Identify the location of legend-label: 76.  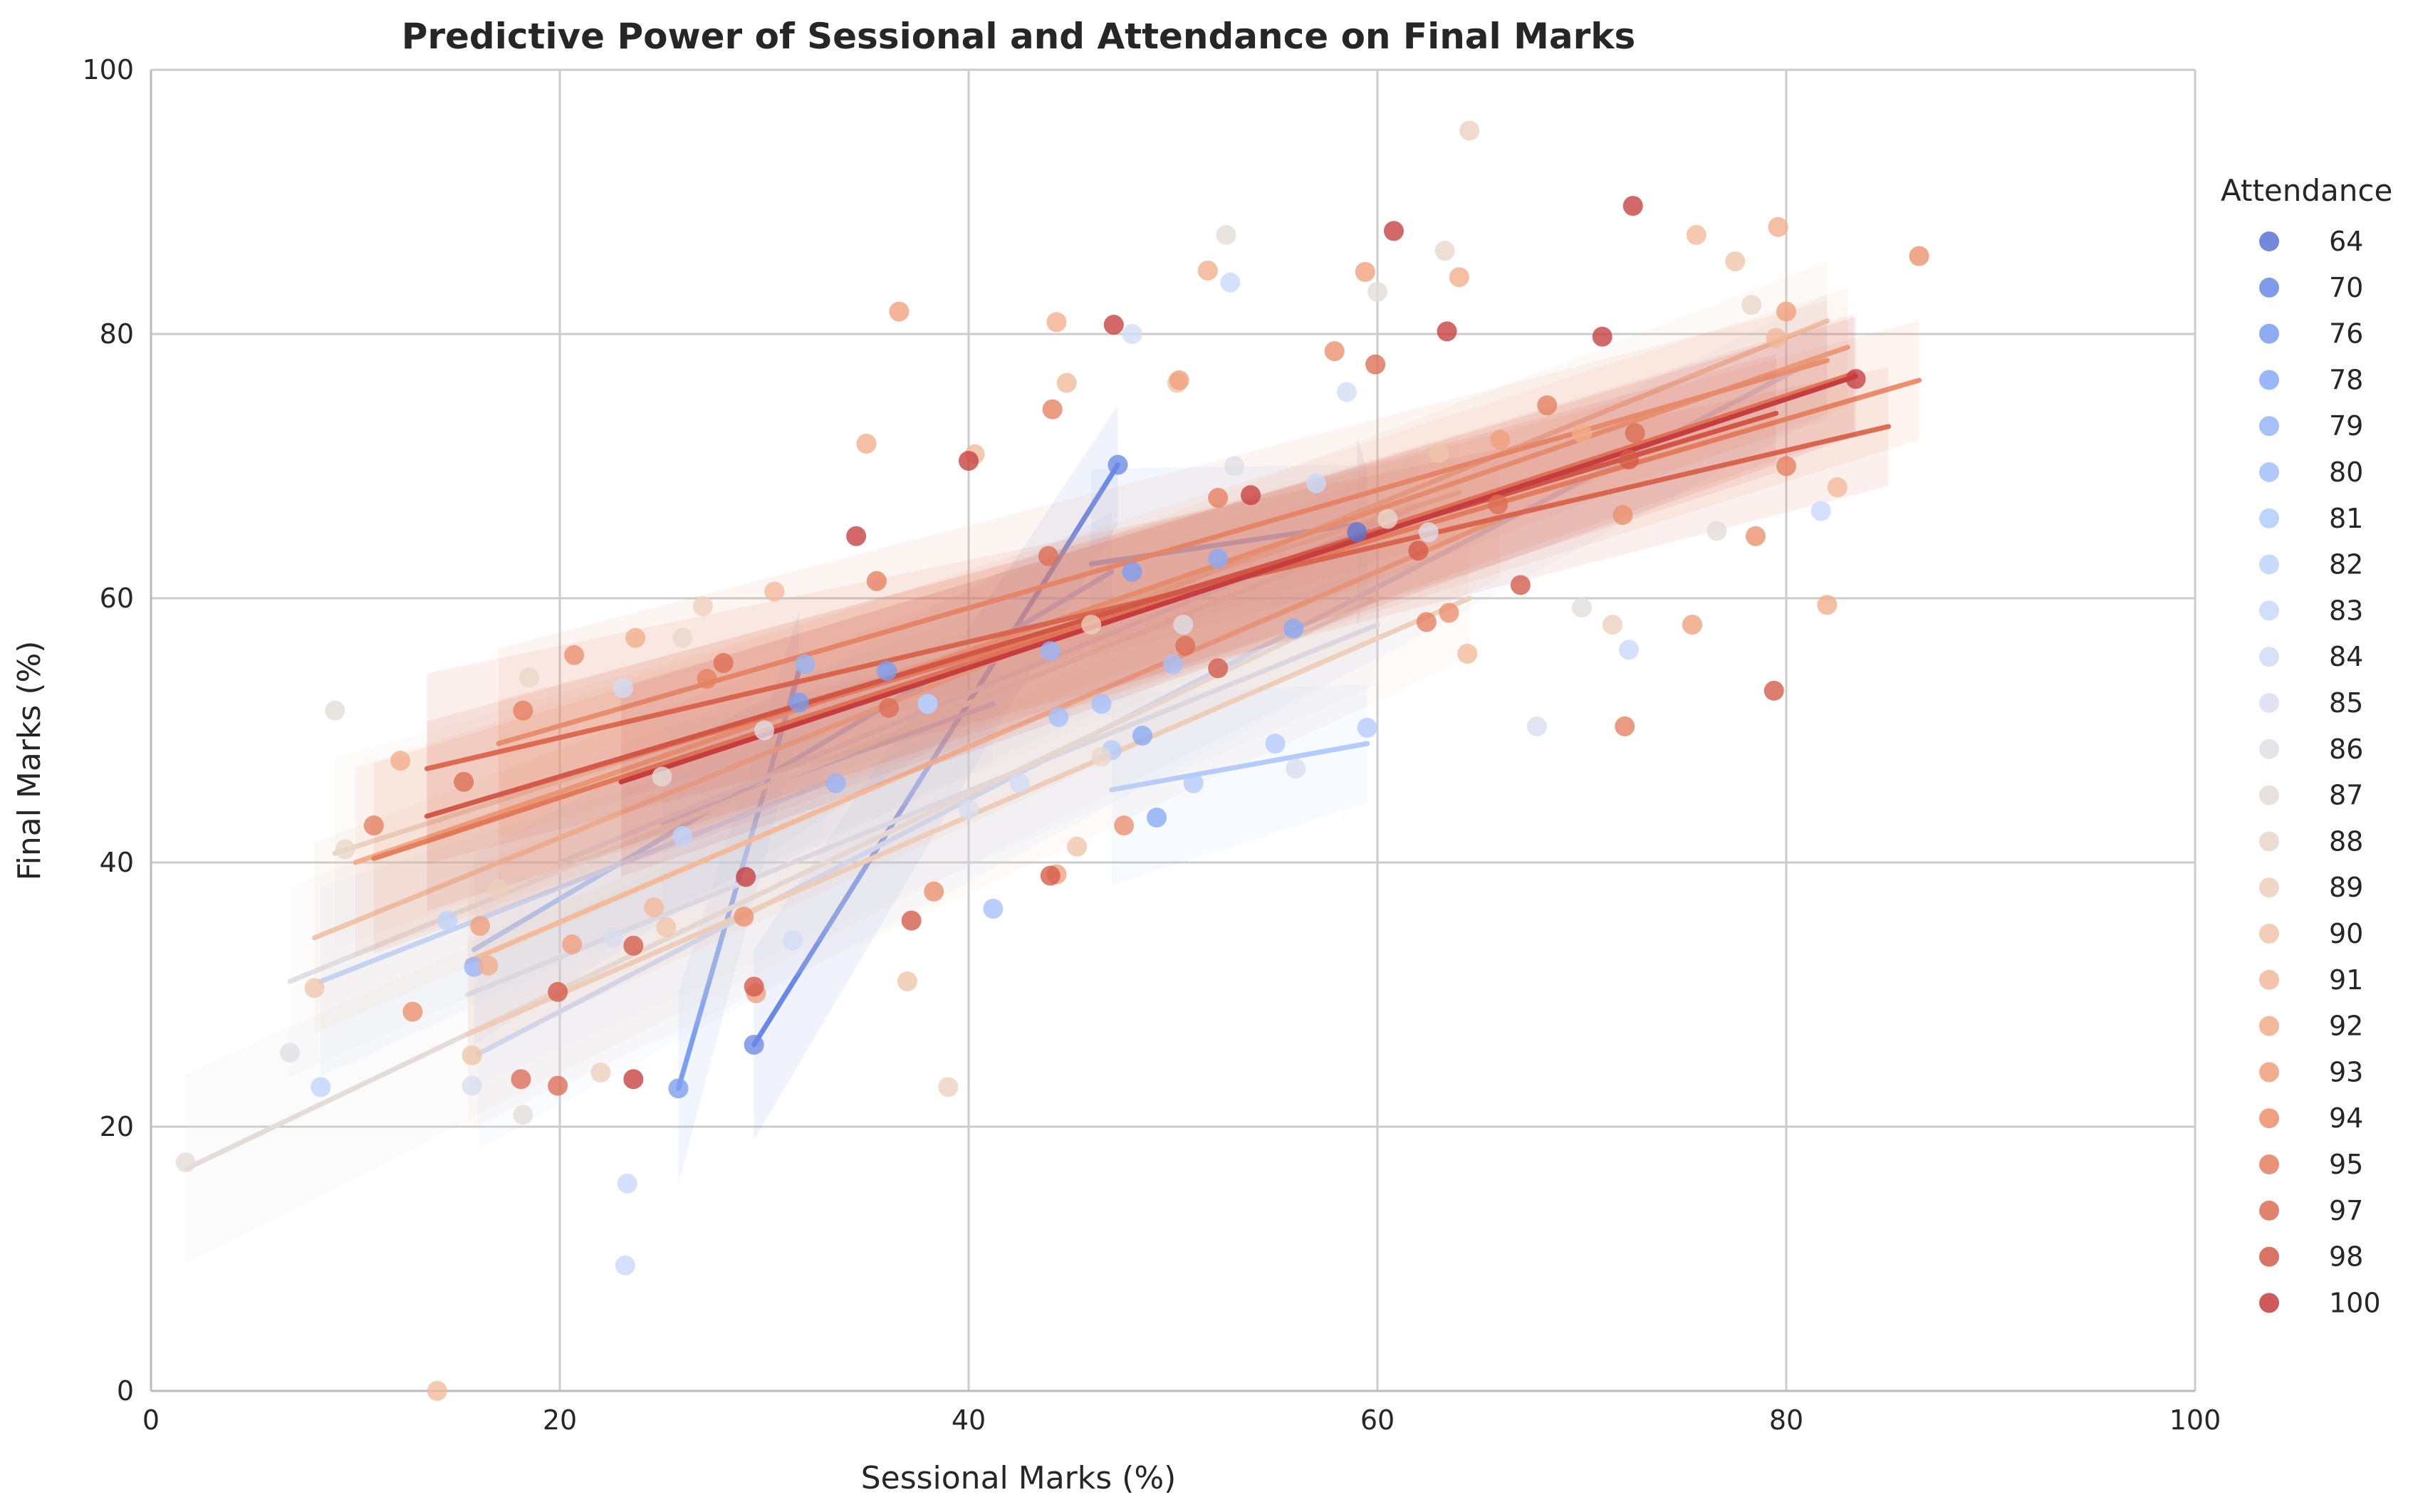
(2346, 334).